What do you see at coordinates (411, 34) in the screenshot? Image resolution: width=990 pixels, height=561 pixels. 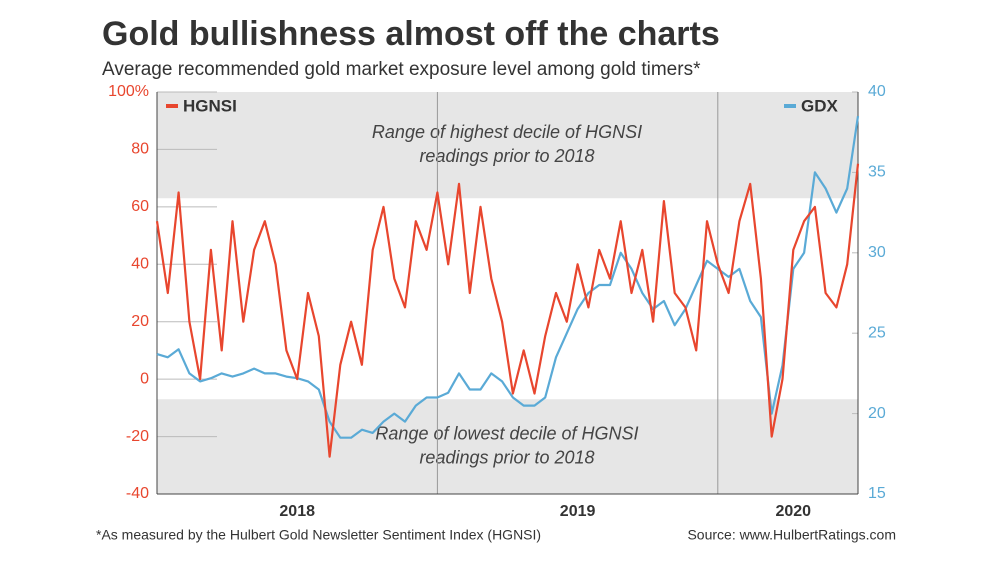 I see `chart-title: Gold bullishness almost off the charts` at bounding box center [411, 34].